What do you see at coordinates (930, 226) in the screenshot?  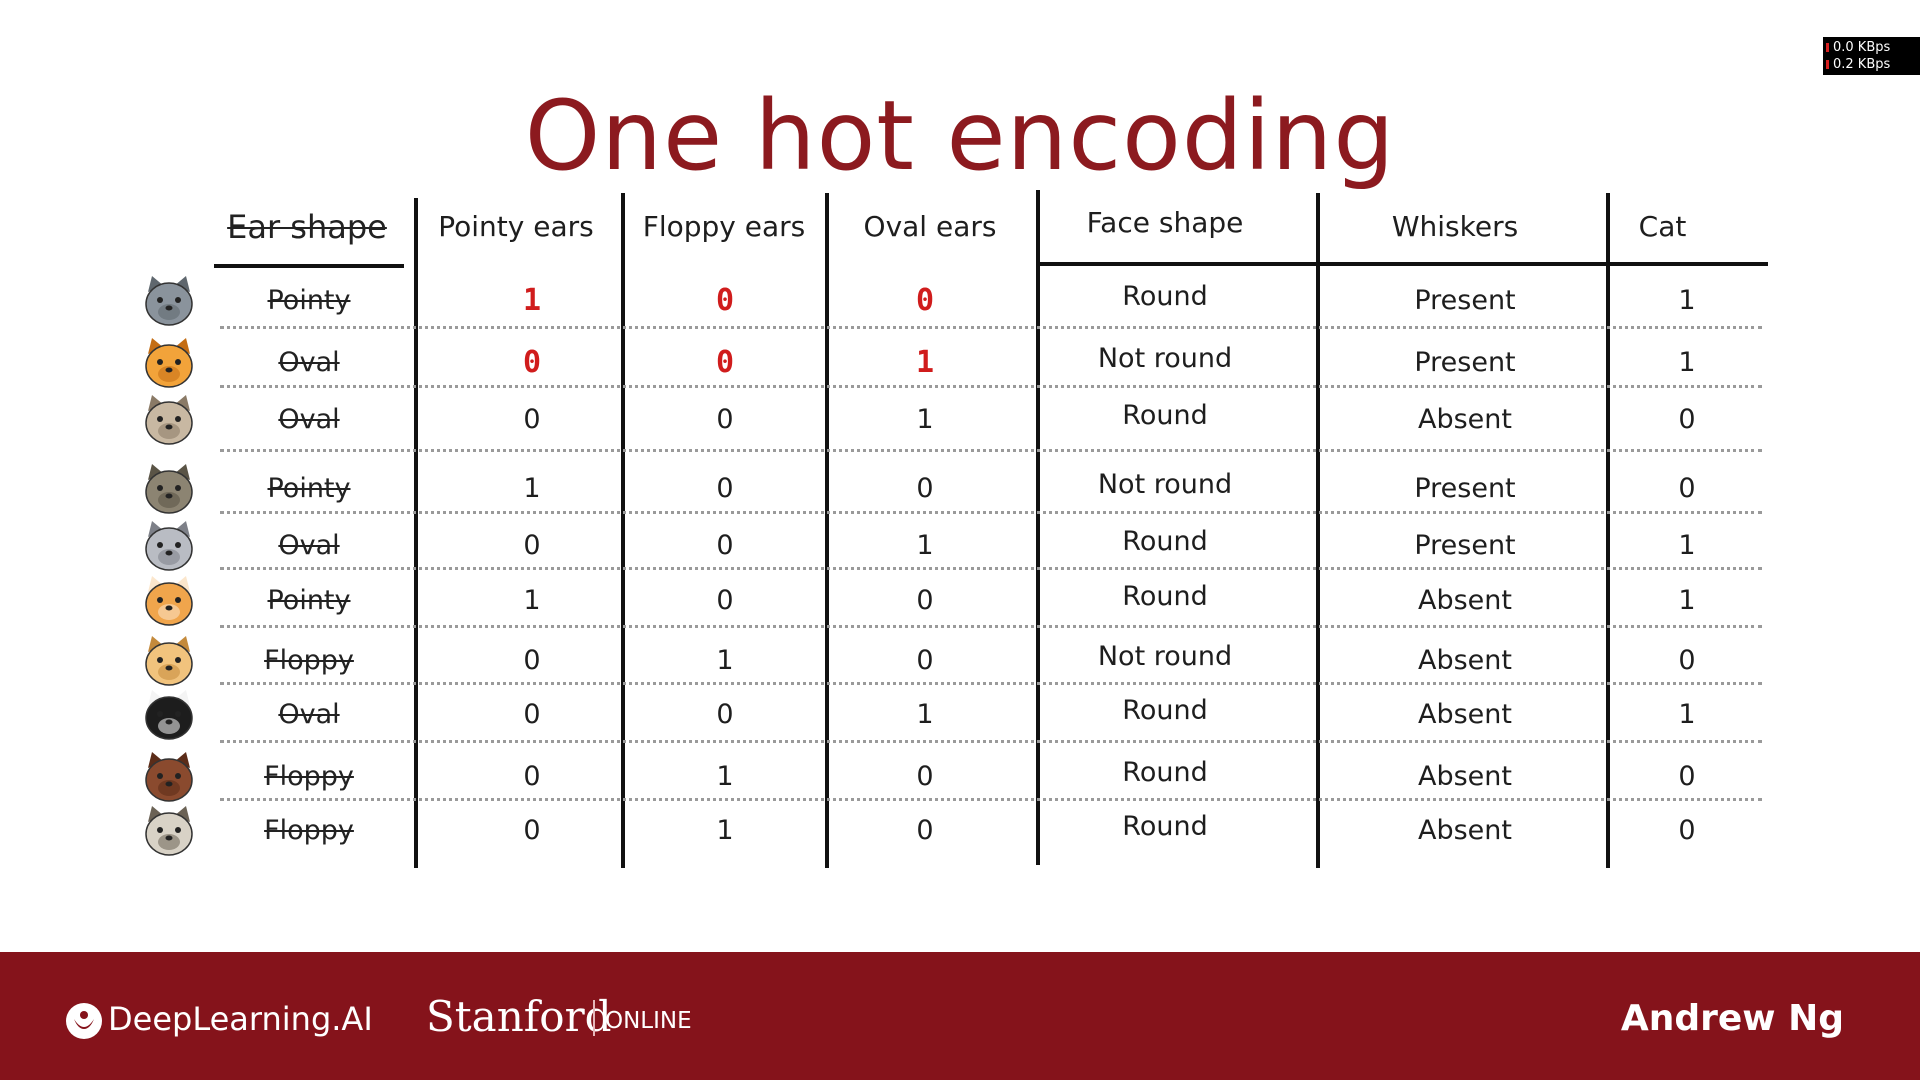 I see `header-oval-ears: Oval ears` at bounding box center [930, 226].